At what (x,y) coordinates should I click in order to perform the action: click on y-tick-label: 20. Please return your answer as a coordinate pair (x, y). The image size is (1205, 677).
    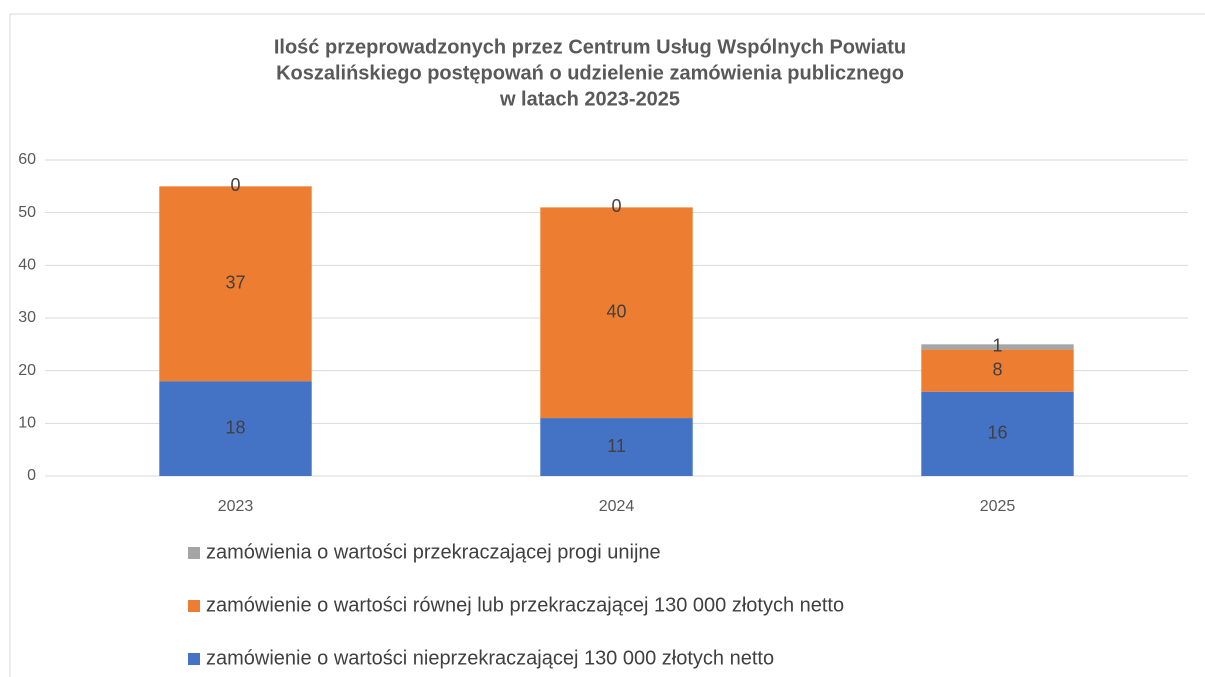
    Looking at the image, I should click on (27, 370).